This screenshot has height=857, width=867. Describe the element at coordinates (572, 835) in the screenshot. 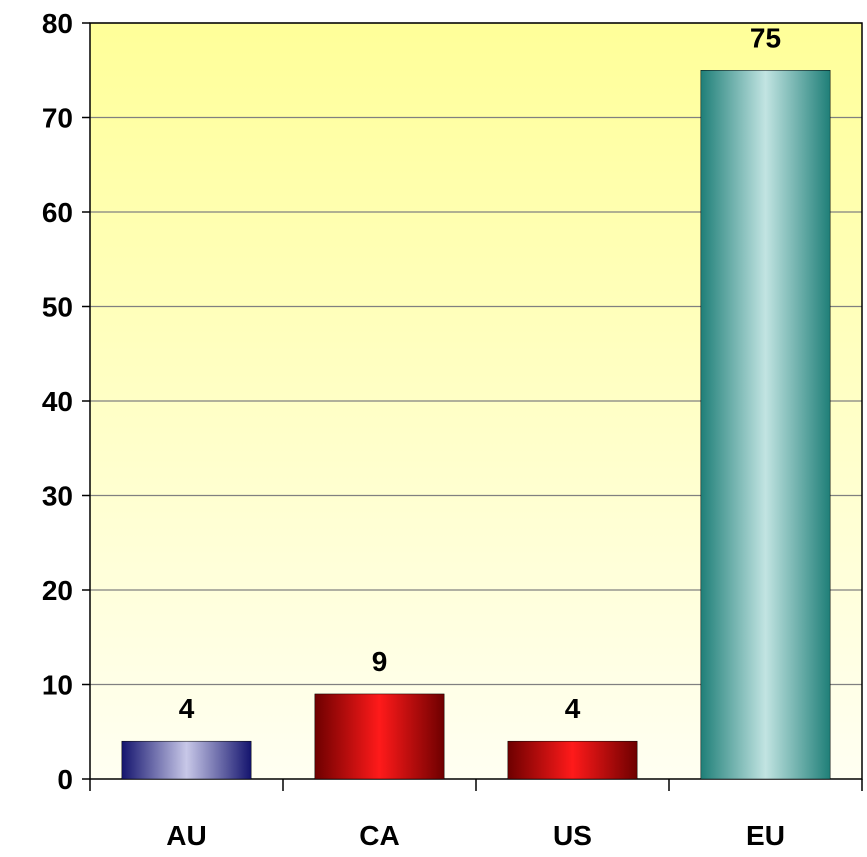

I see `x-tick-label-us: US` at that location.